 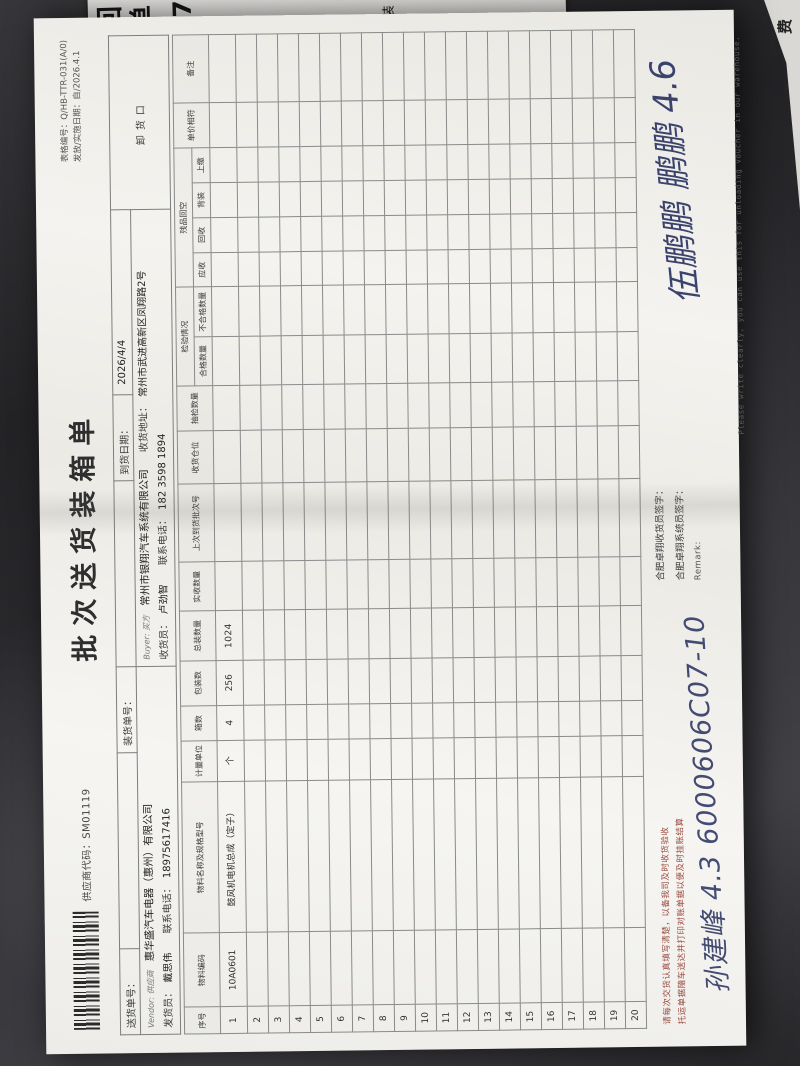 What do you see at coordinates (531, 1016) in the screenshot?
I see `row-number-cell: 15` at bounding box center [531, 1016].